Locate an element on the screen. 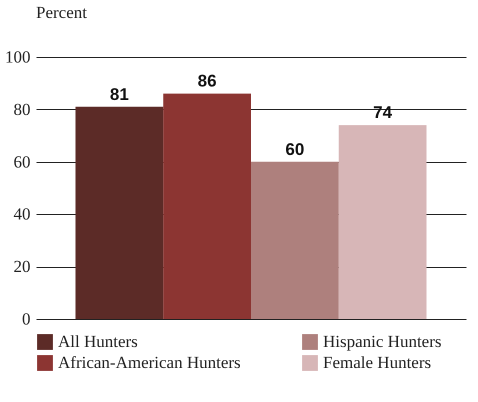 The image size is (478, 402). y-tick-label: 20 is located at coordinates (22, 266).